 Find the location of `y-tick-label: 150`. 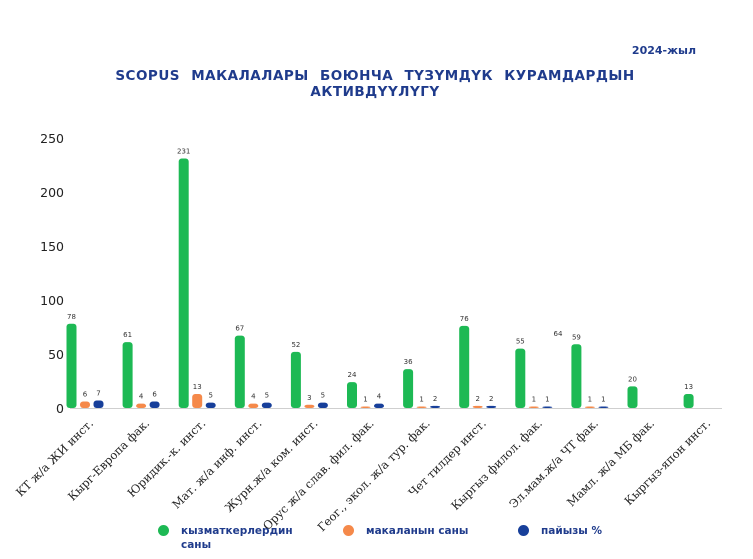

y-tick-label: 150 is located at coordinates (52, 246).